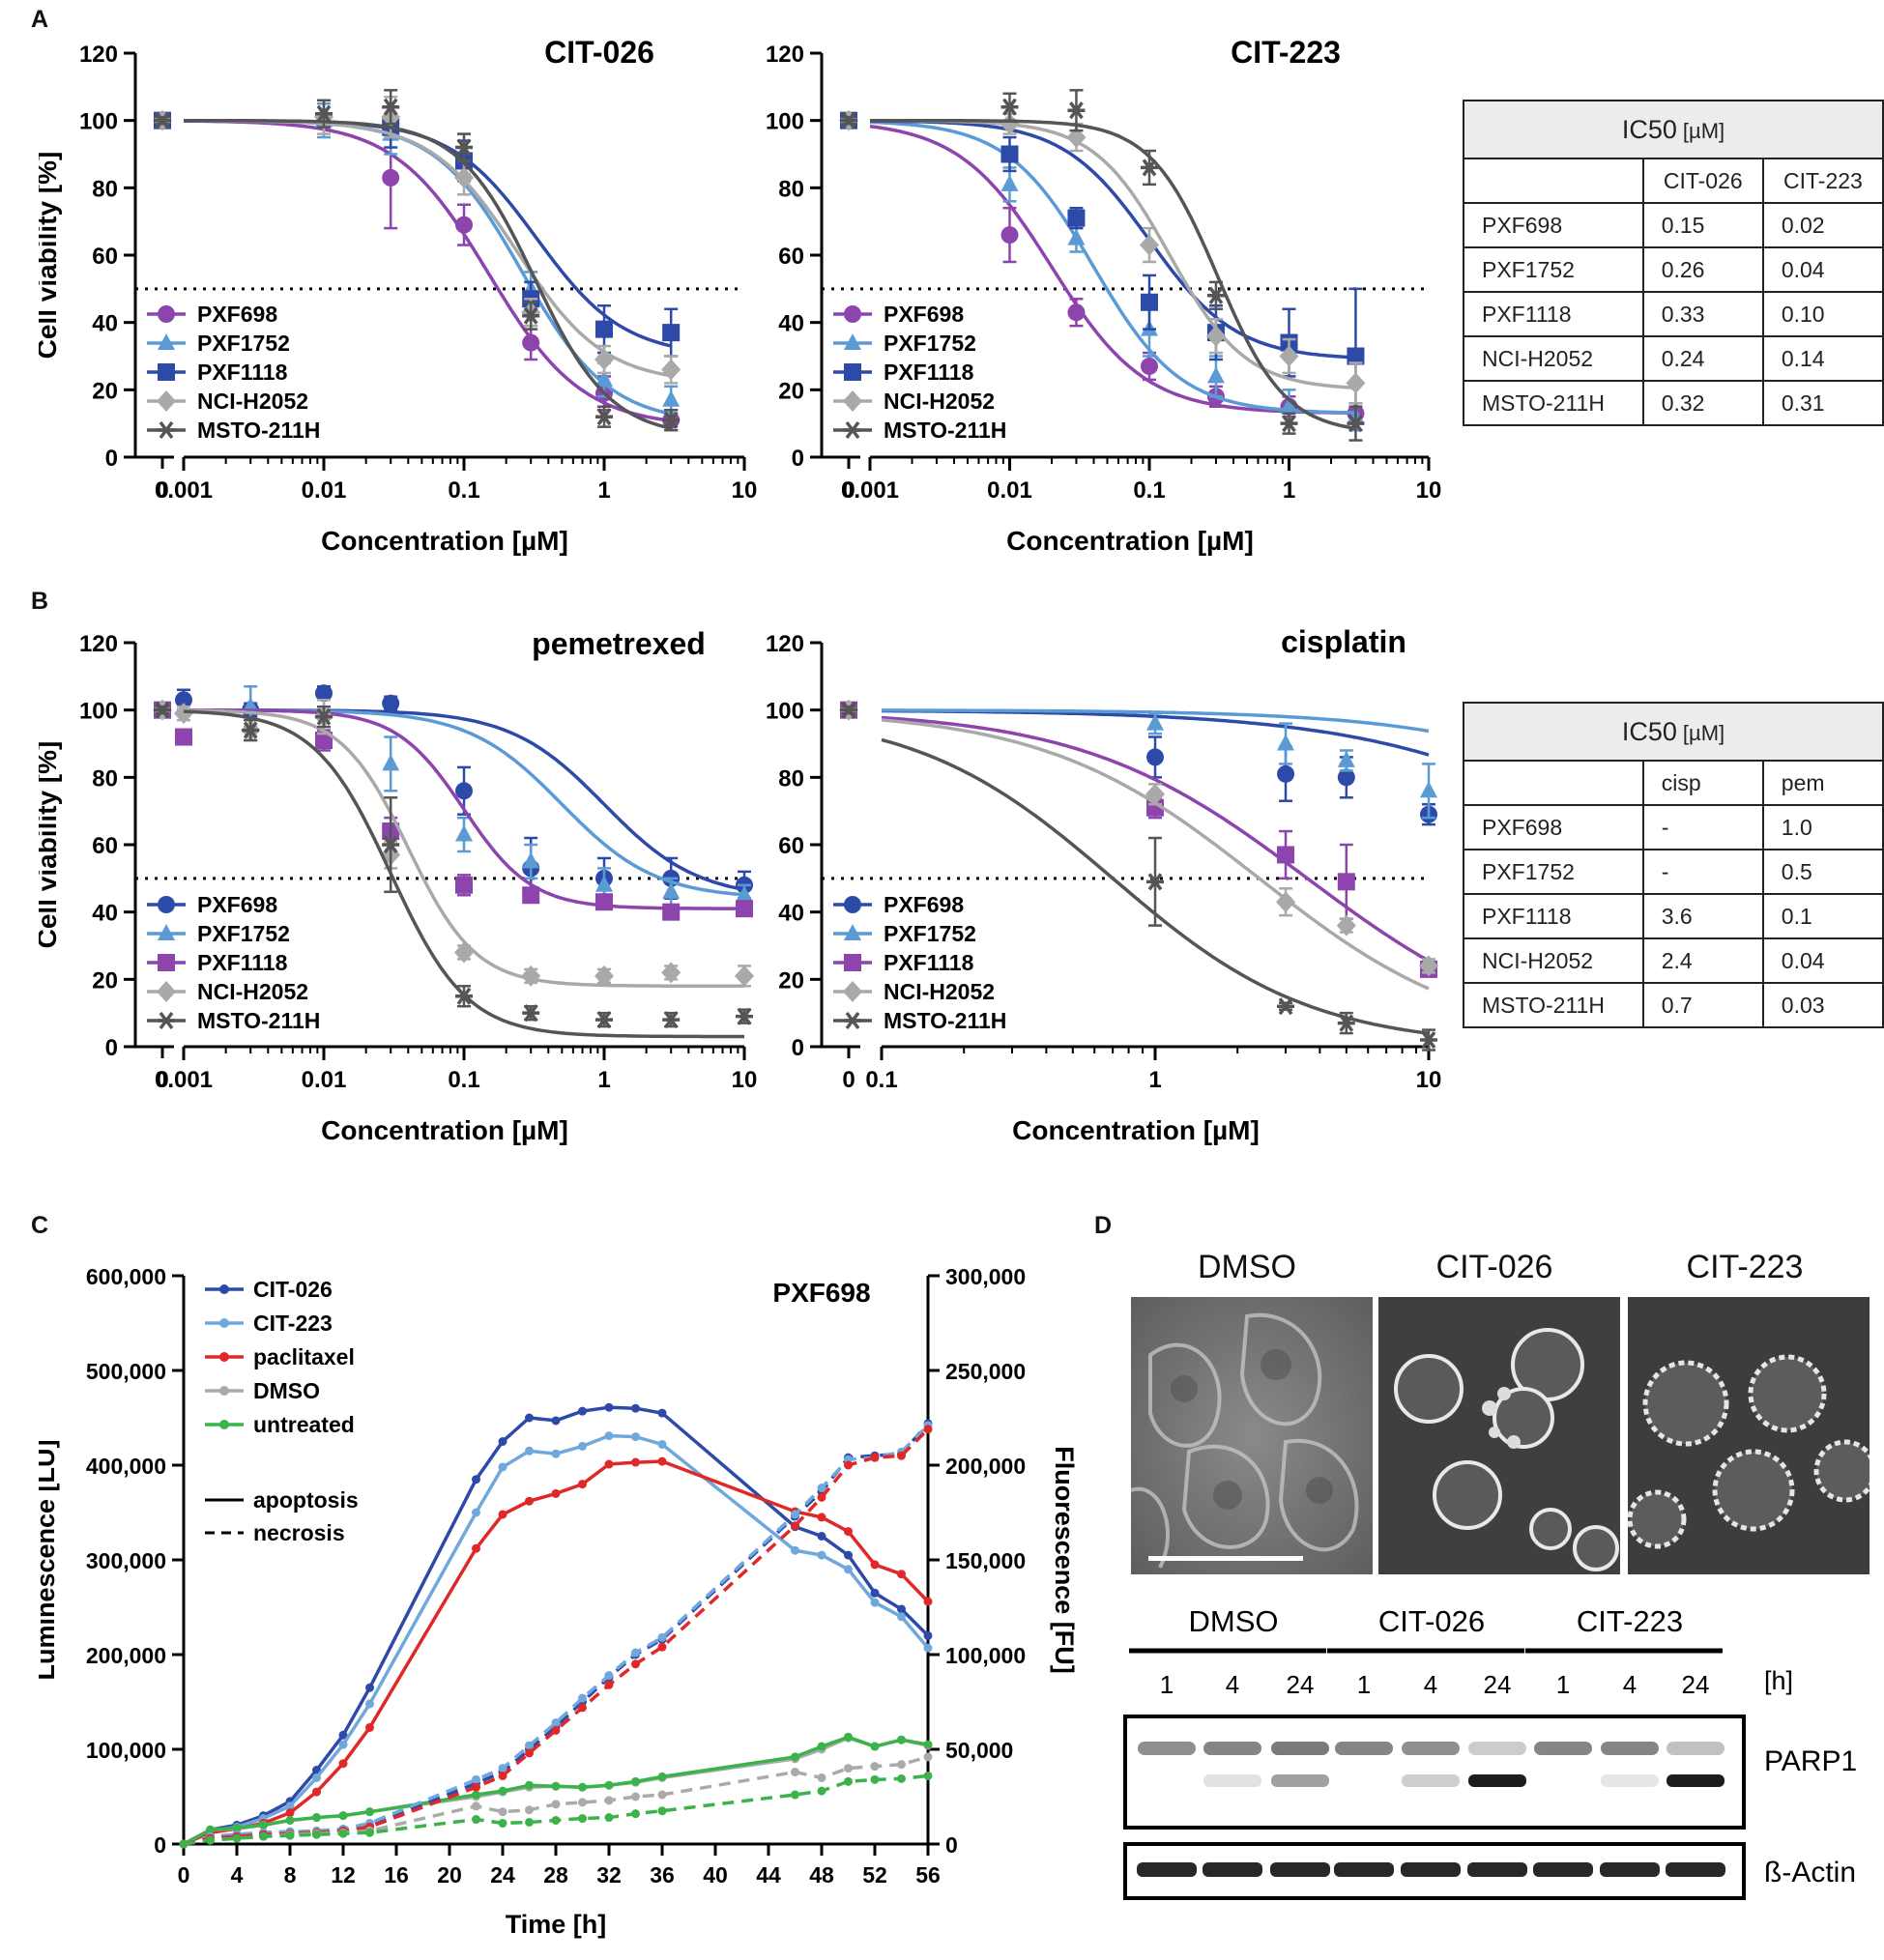 The width and height of the screenshot is (1884, 1960). I want to click on blot-timepoint: 24, so click(1498, 1684).